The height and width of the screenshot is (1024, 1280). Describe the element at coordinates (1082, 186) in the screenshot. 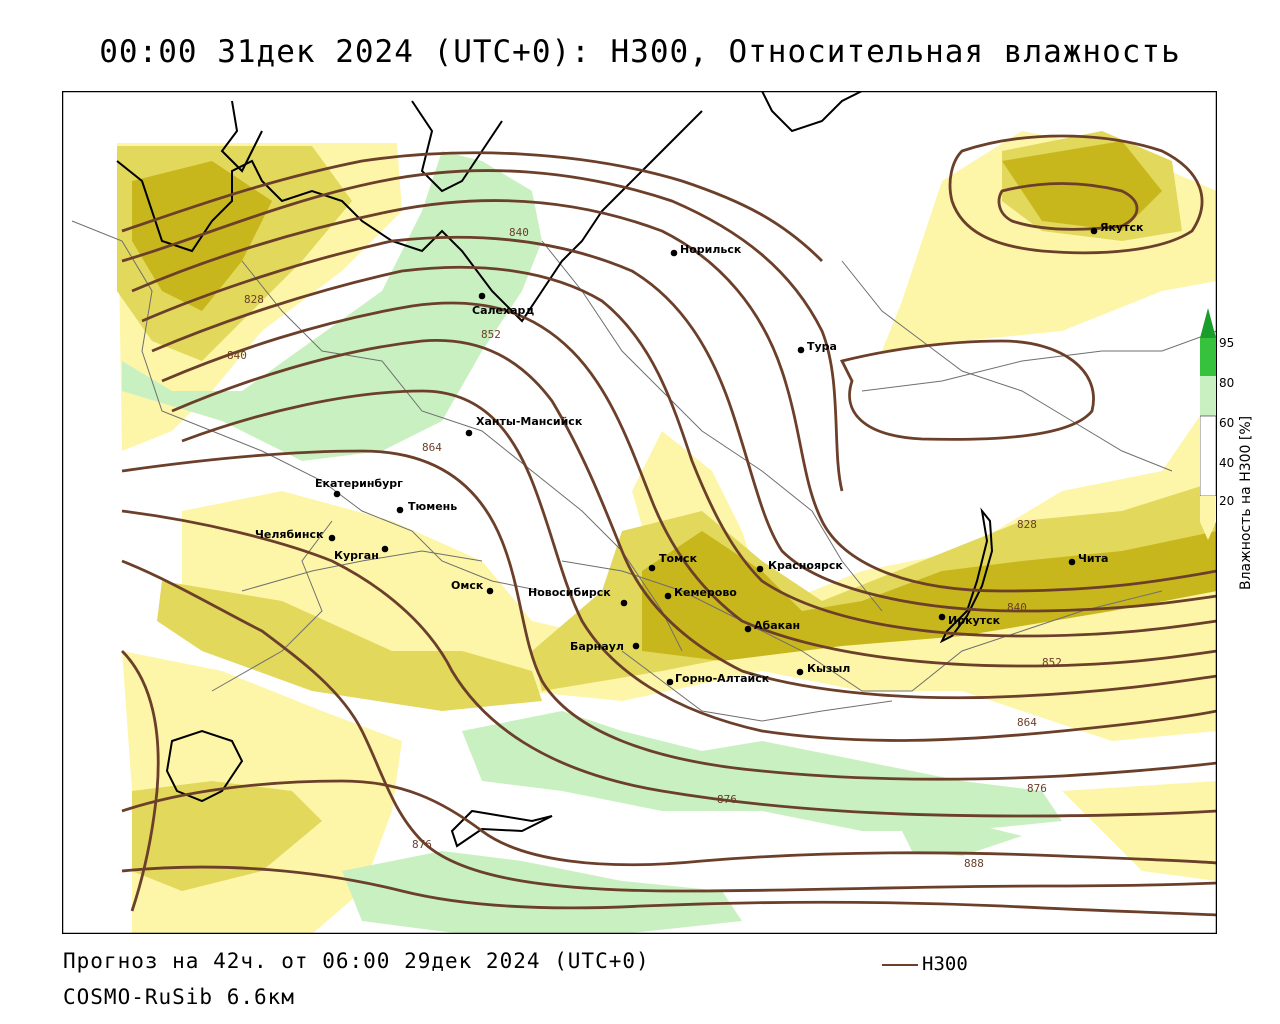

I see `humidity-area-high` at that location.